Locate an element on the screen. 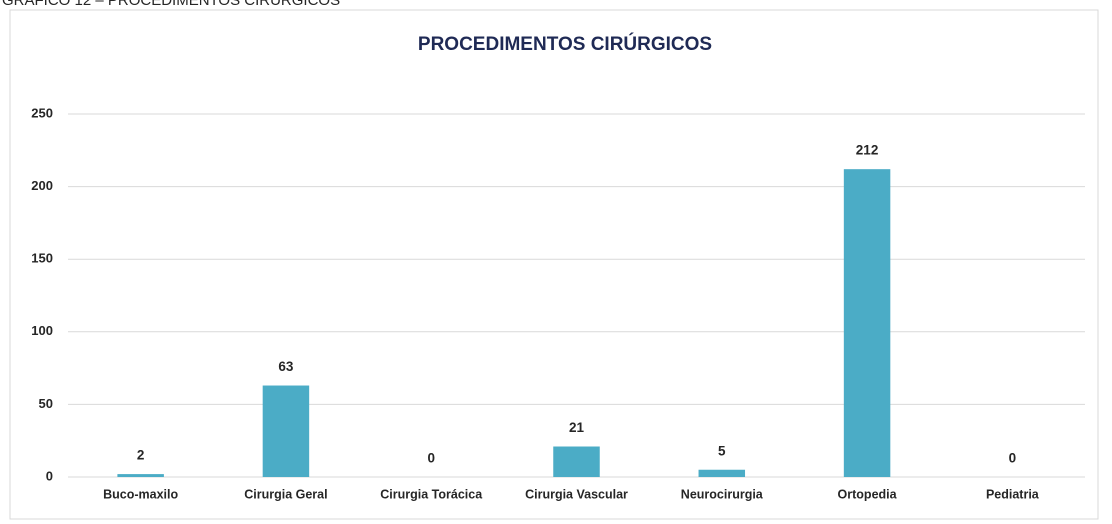  x-tick-label: Buco-maxilo is located at coordinates (140, 494).